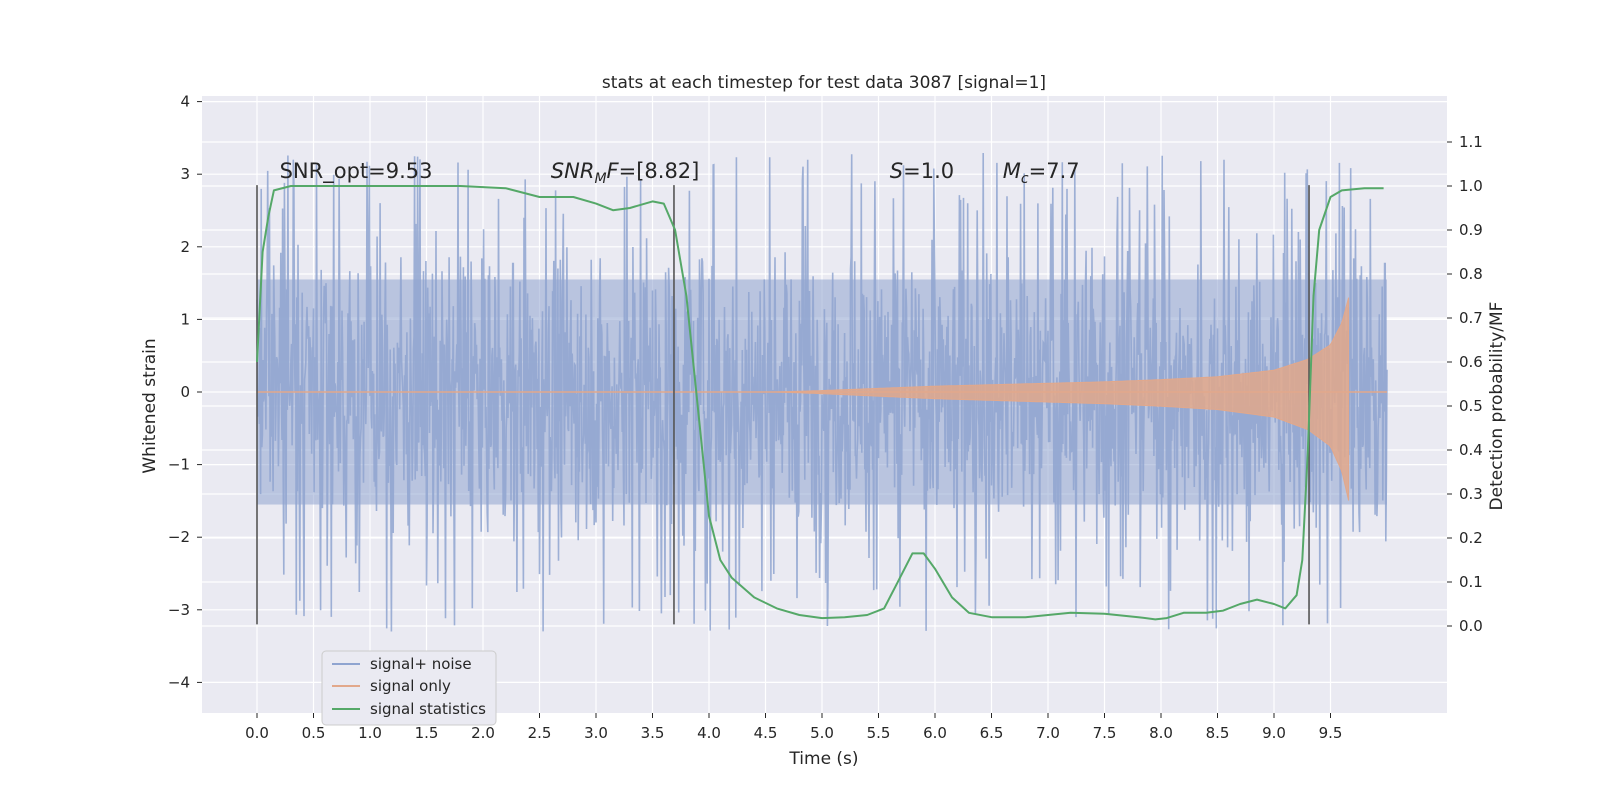 The image size is (1600, 800). I want to click on y-left-tick-label: −3, so click(179, 610).